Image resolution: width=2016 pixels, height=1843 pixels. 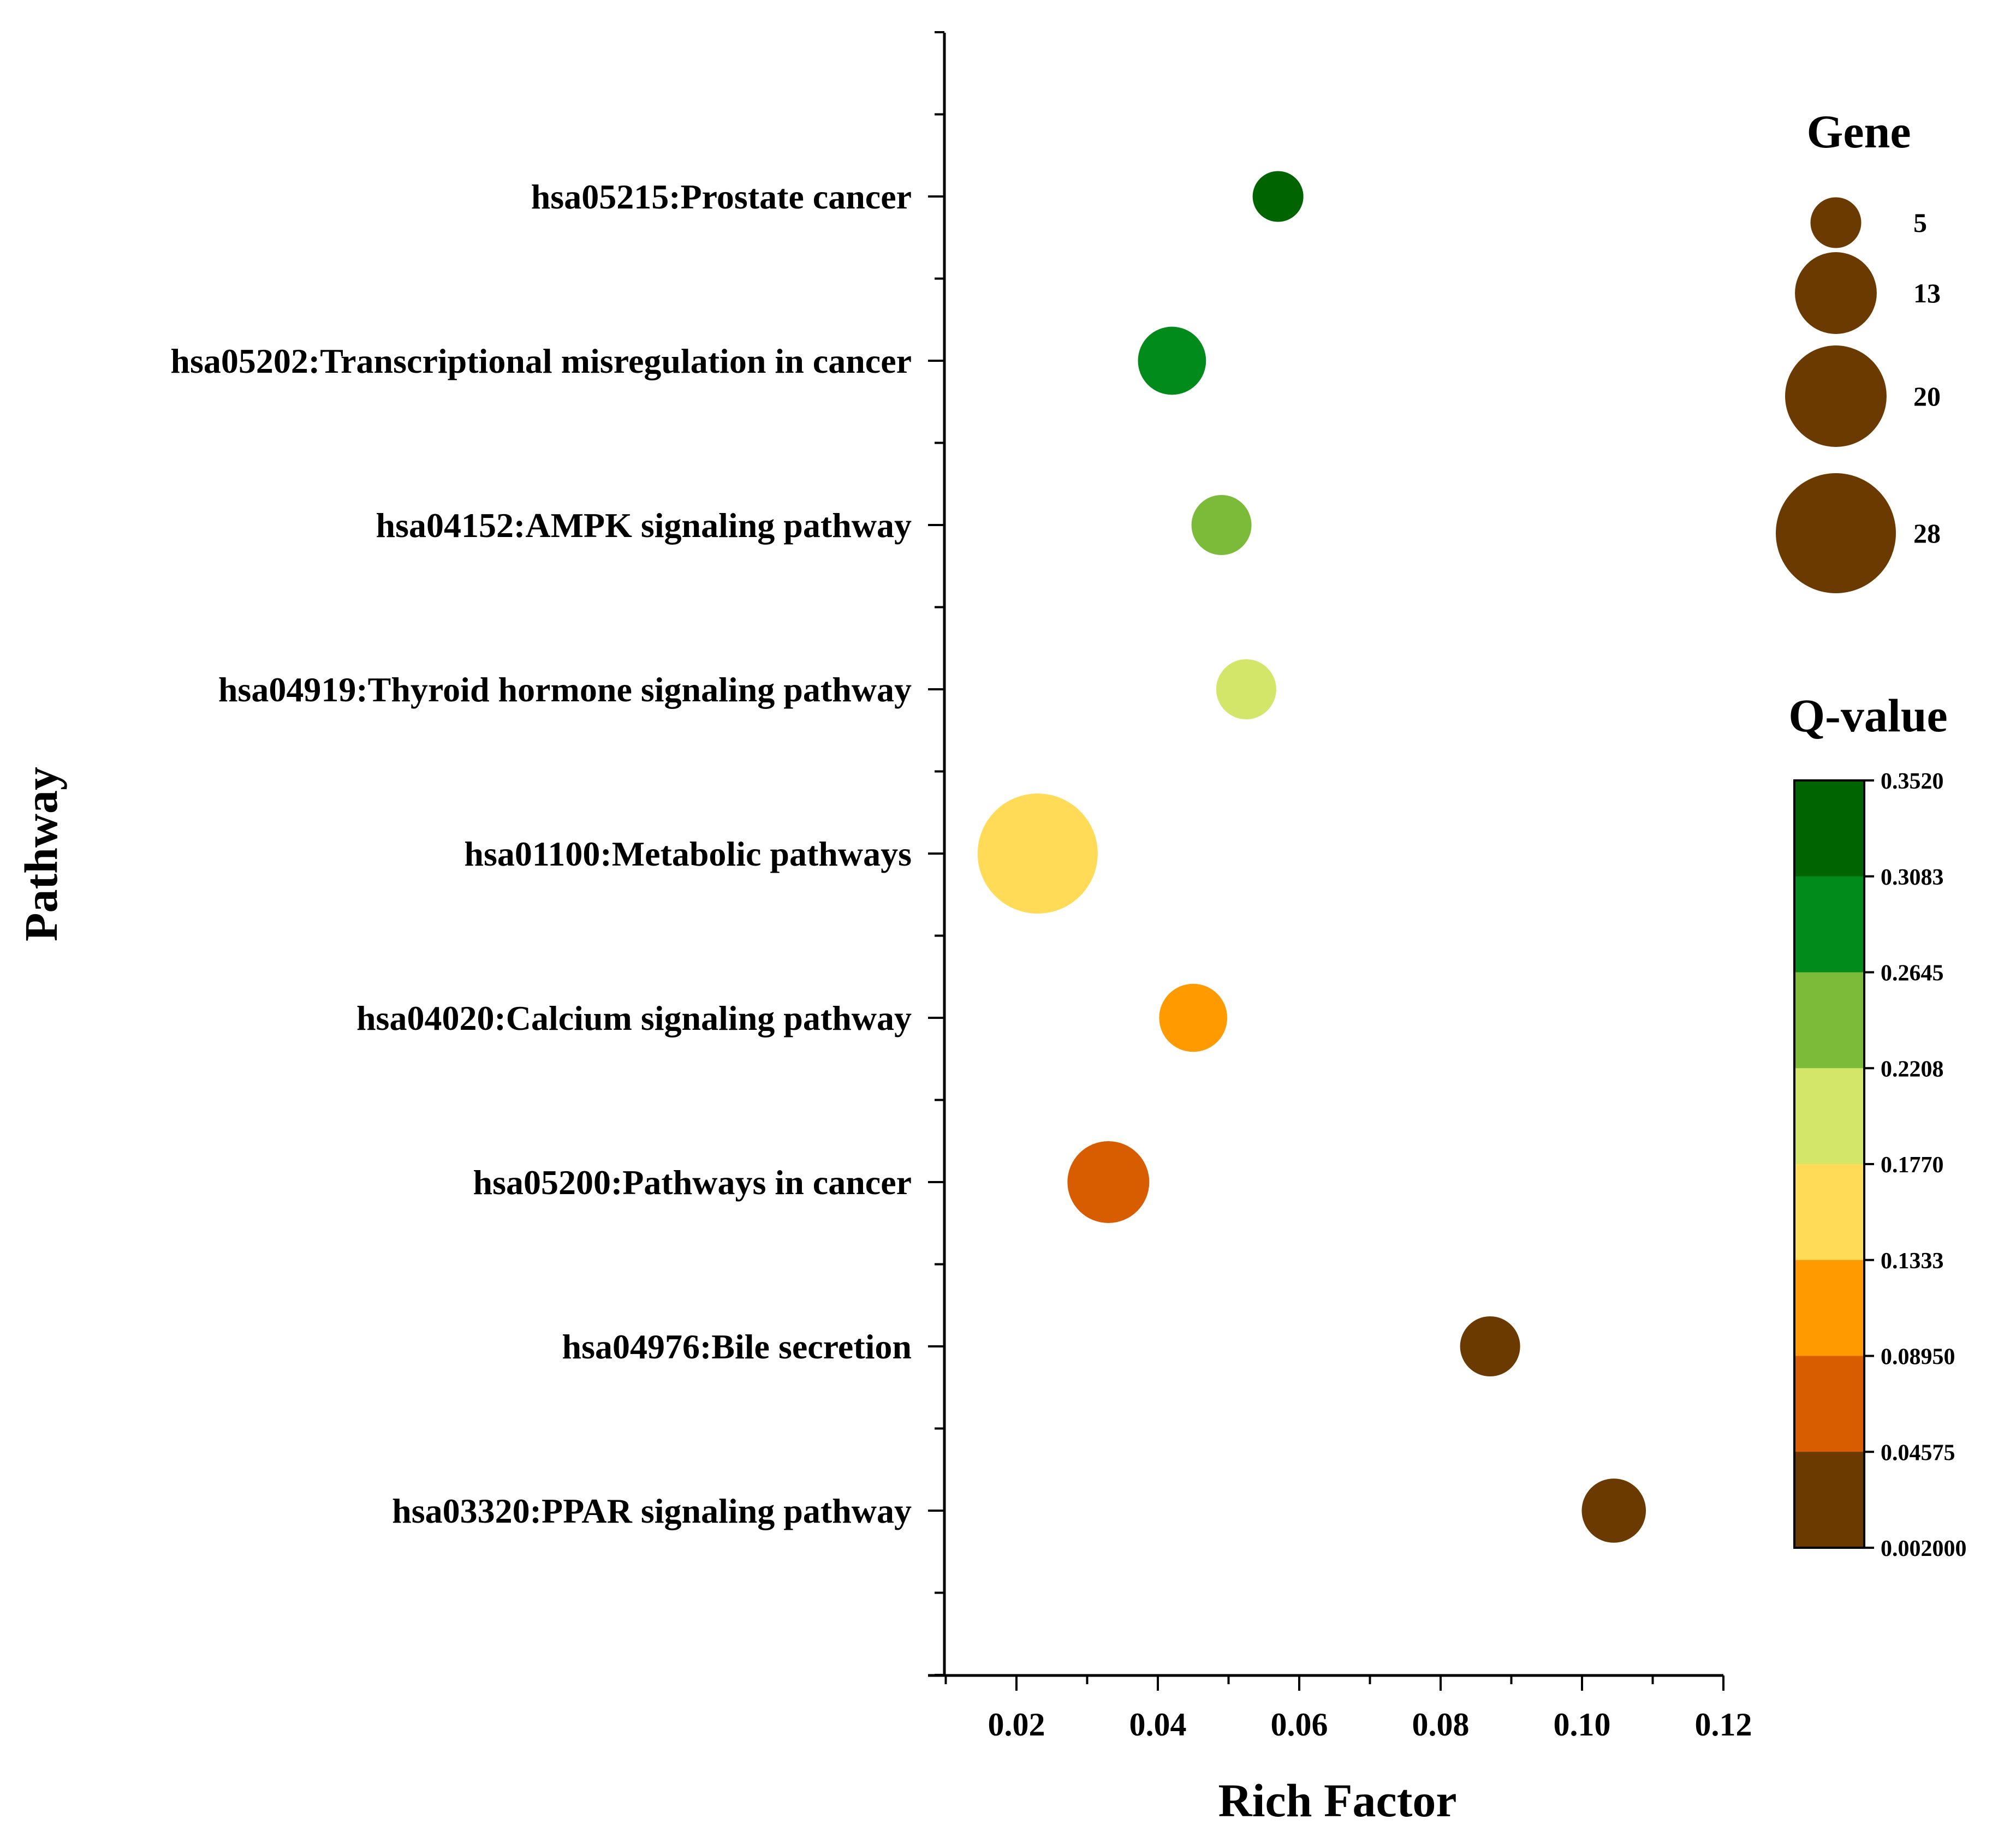 What do you see at coordinates (1913, 781) in the screenshot?
I see `colorbar-tick-label: 0.3520` at bounding box center [1913, 781].